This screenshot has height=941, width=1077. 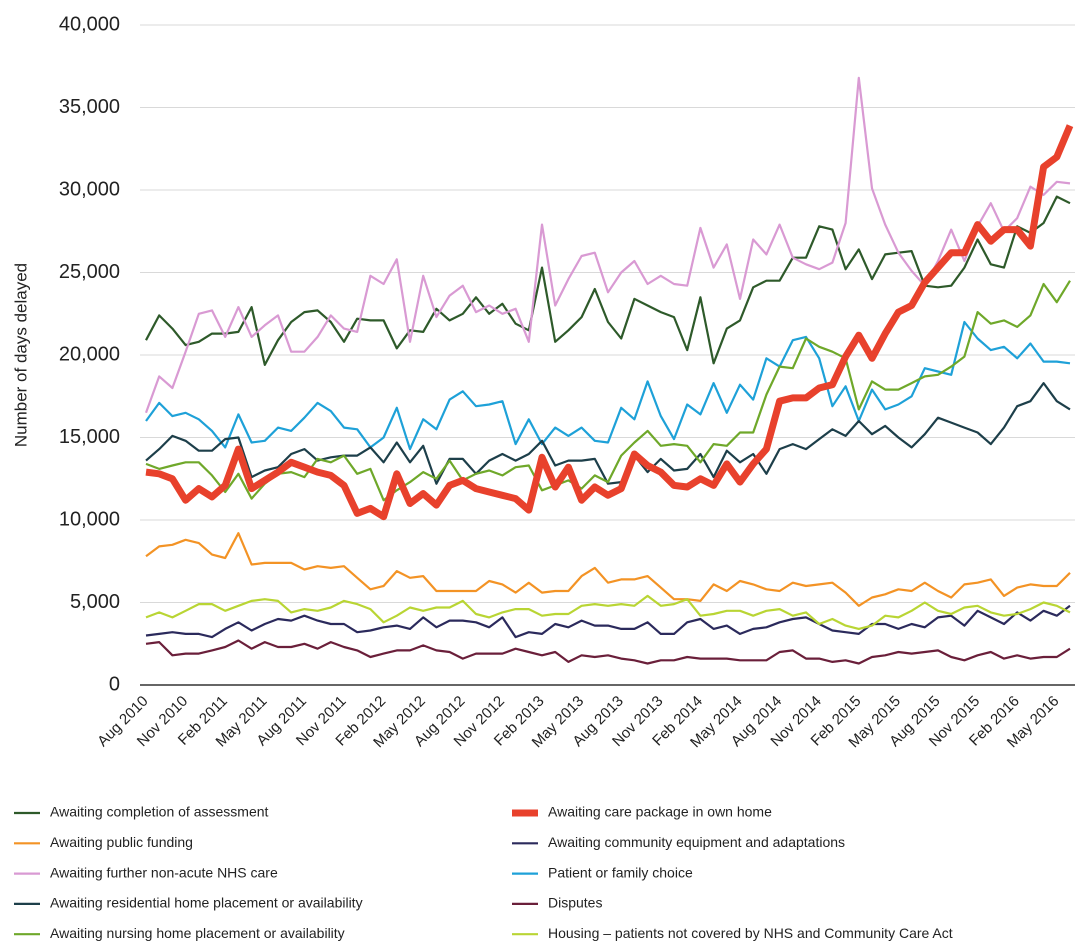 I want to click on legend-label: Awaiting completion of assessment, so click(x=159, y=812).